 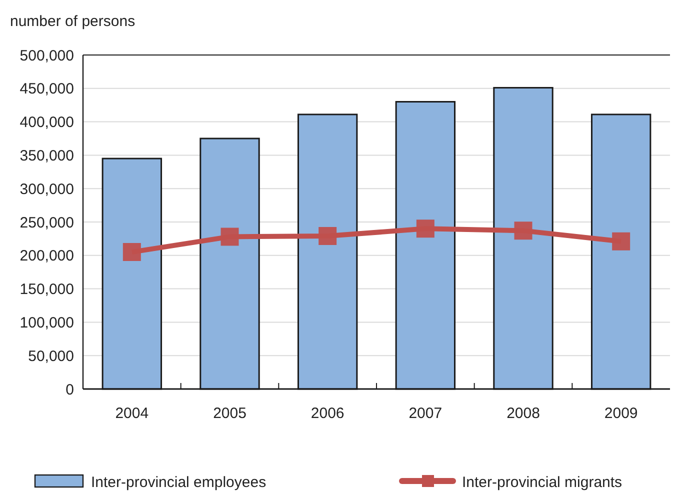 What do you see at coordinates (542, 482) in the screenshot?
I see `legend-label: Inter-provincial migrants` at bounding box center [542, 482].